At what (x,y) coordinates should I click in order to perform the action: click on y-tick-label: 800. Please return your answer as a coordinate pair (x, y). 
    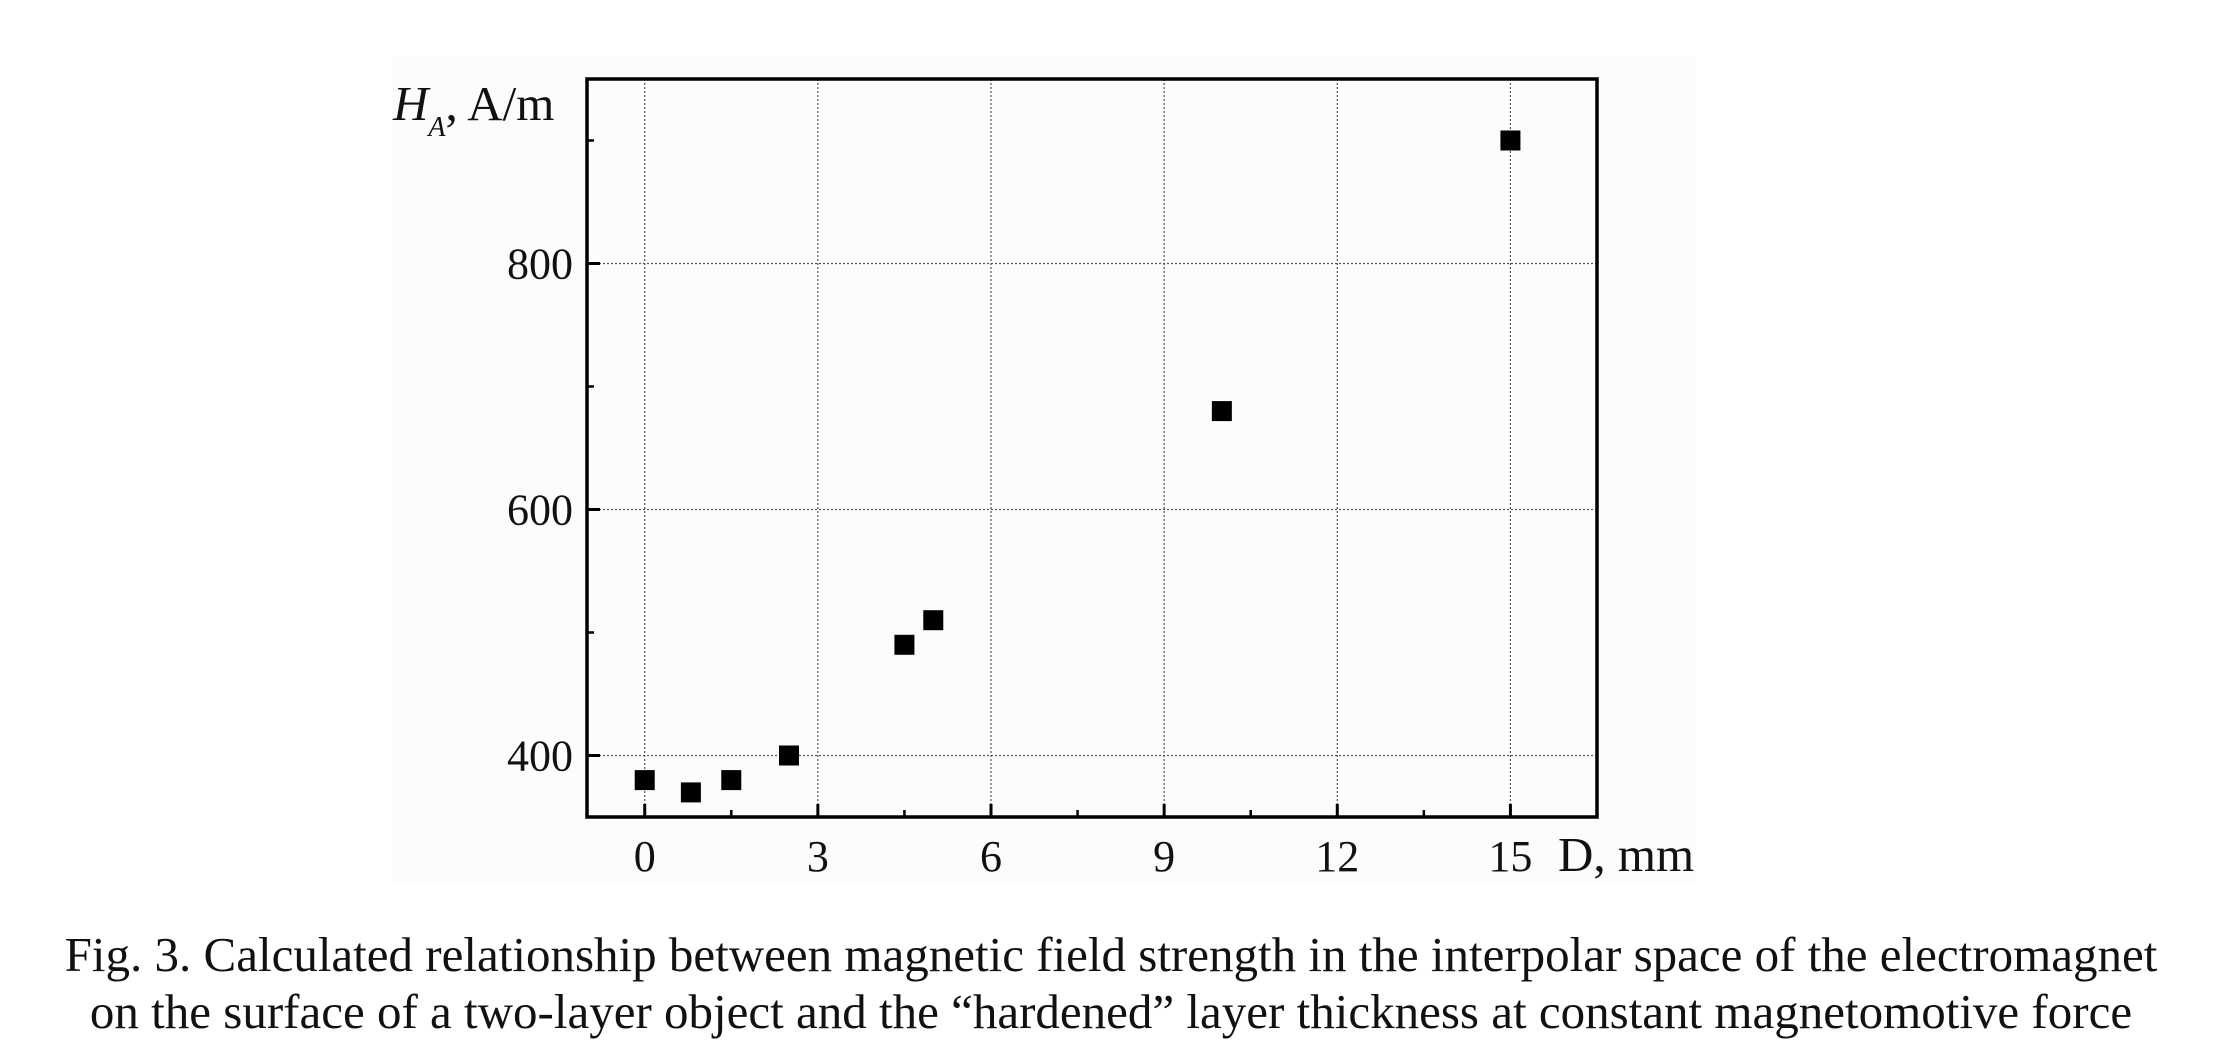
    Looking at the image, I should click on (540, 264).